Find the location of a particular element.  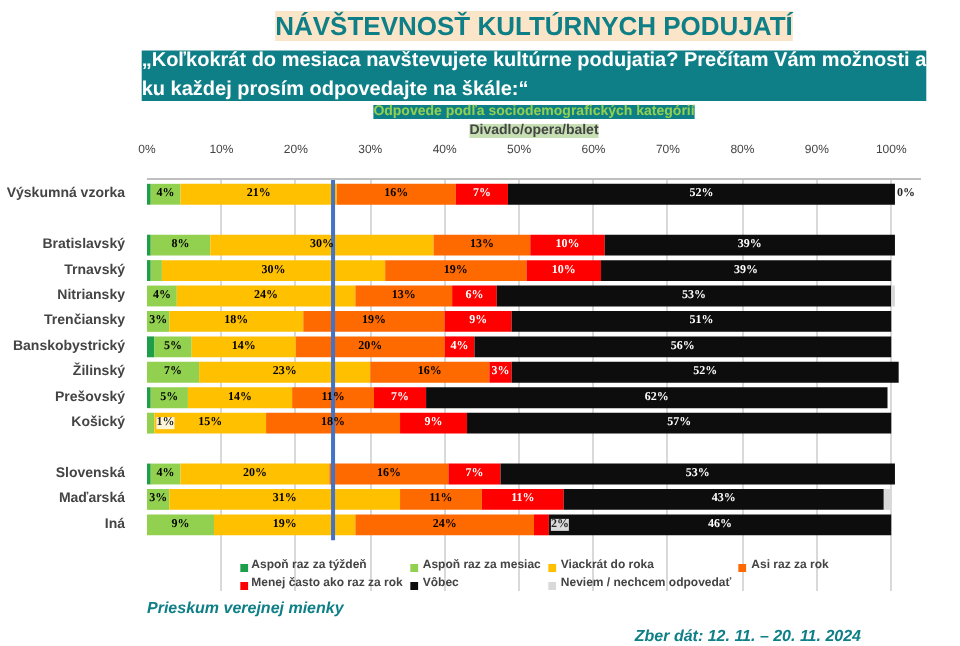

text: Zber dát: 12. 11. – 20. 11. 2024 is located at coordinates (747, 636).